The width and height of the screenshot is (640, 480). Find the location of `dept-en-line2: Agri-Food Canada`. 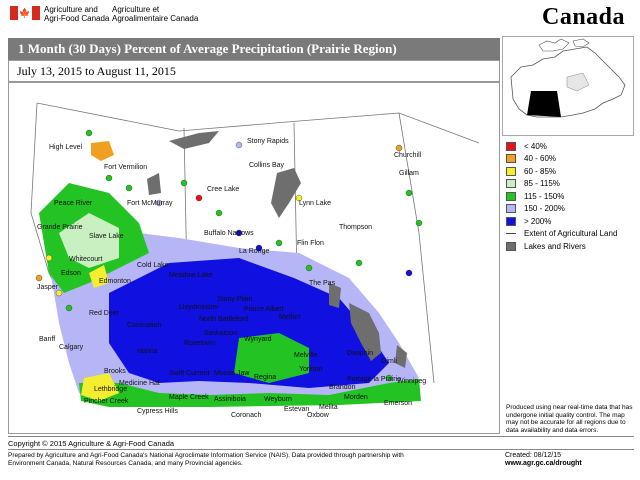

dept-en-line2: Agri-Food Canada is located at coordinates (77, 18).